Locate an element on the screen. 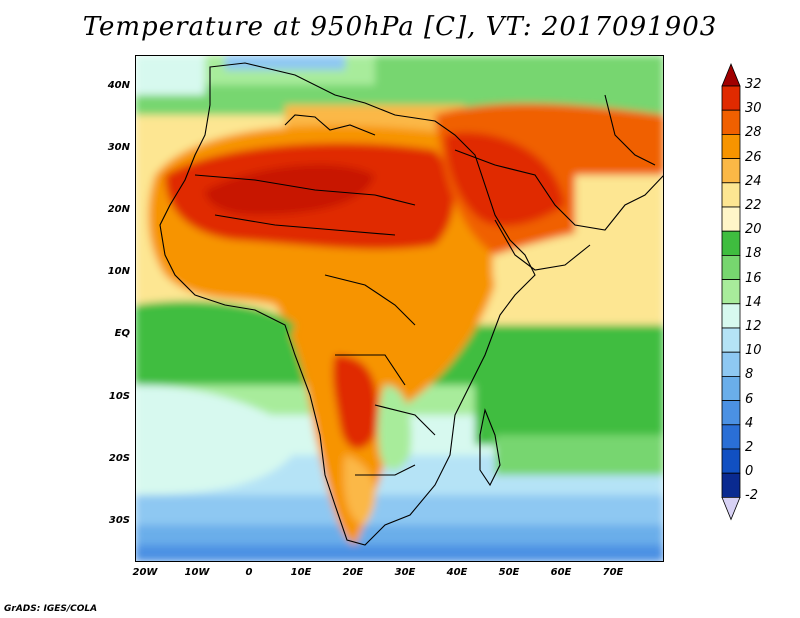 The height and width of the screenshot is (618, 800). lat-label: 20N is located at coordinates (118, 209).